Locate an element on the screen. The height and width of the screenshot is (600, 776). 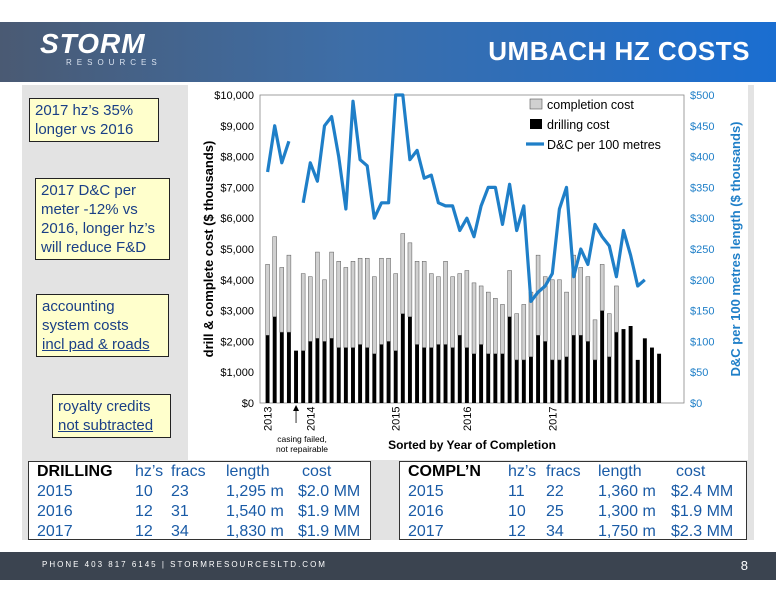
x-year-label: 2014 is located at coordinates (311, 419).